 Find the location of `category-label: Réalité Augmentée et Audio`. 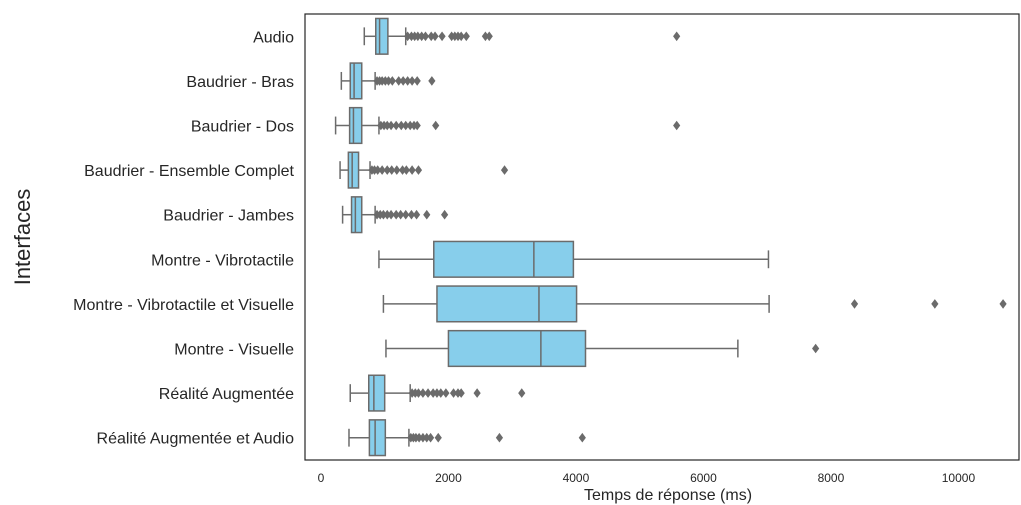

category-label: Réalité Augmentée et Audio is located at coordinates (196, 439).